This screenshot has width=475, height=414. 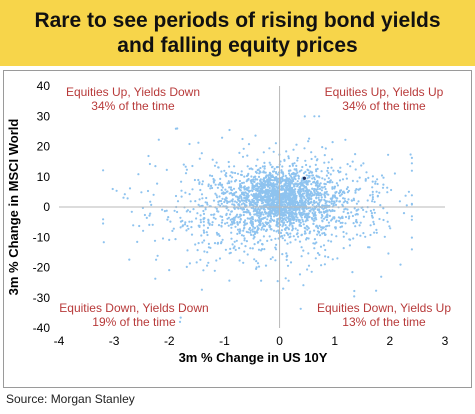 What do you see at coordinates (390, 341) in the screenshot?
I see `x-tick-label: 2` at bounding box center [390, 341].